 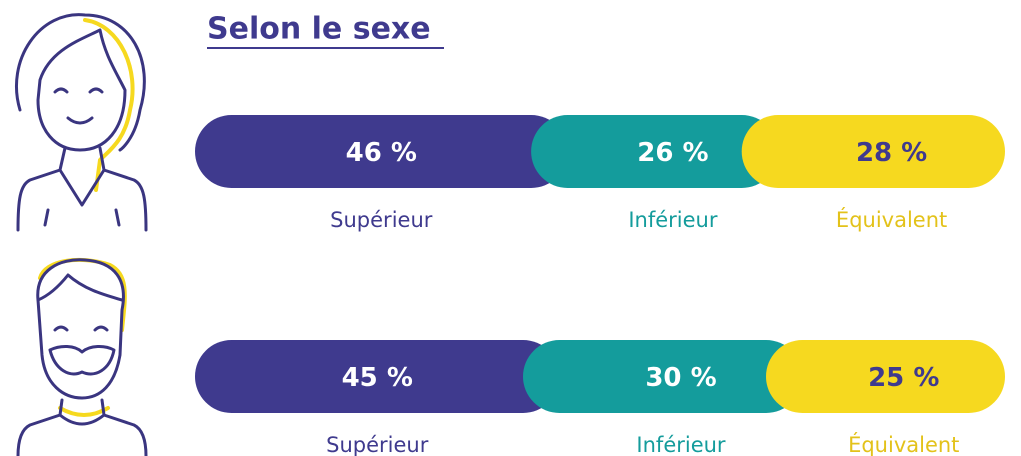 What do you see at coordinates (81, 122) in the screenshot?
I see `woman-icon` at bounding box center [81, 122].